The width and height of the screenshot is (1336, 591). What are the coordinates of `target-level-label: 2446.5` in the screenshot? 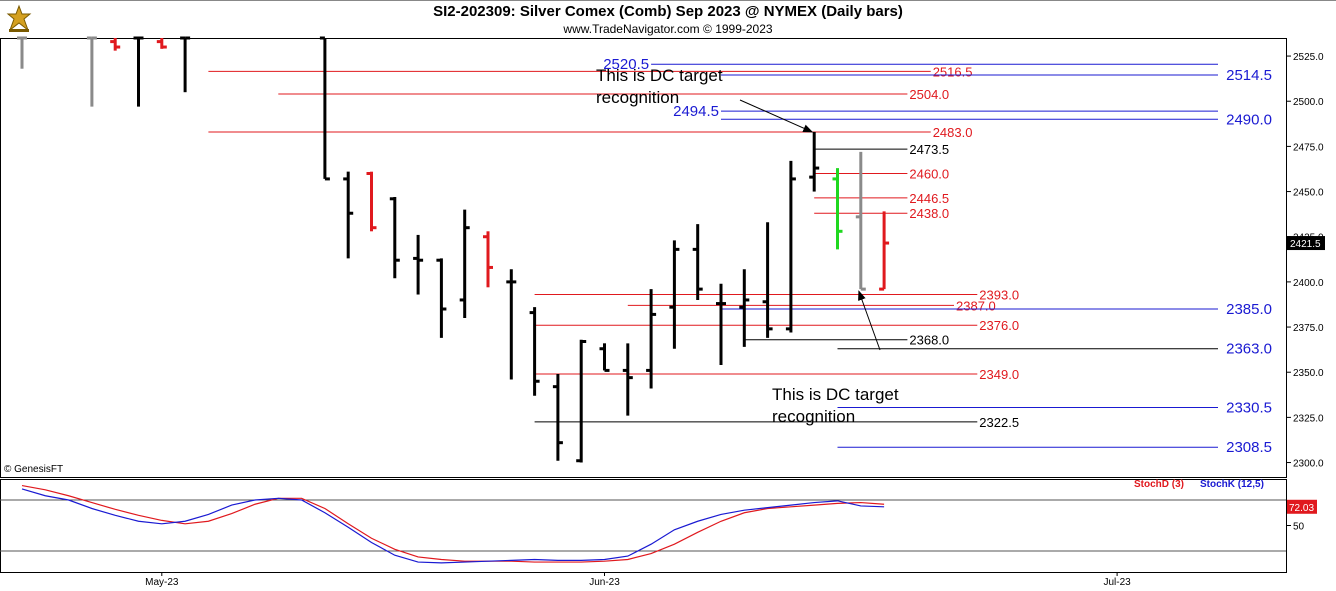 It's located at (929, 198).